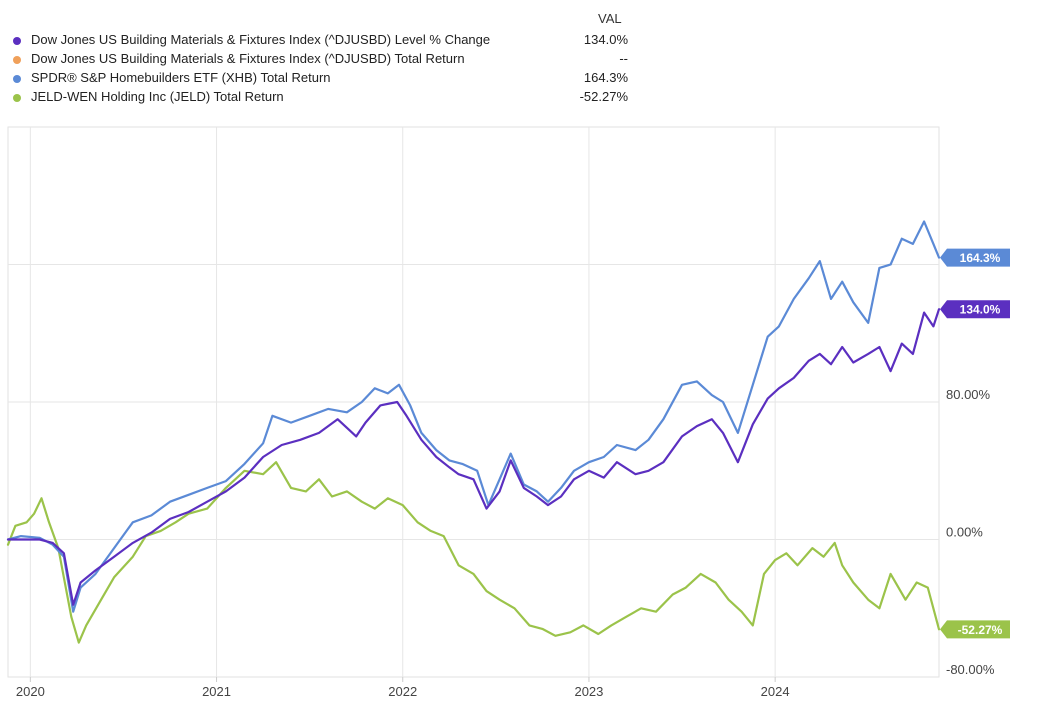 The image size is (1037, 706). Describe the element at coordinates (30, 691) in the screenshot. I see `x-tick-label: 2020` at that location.